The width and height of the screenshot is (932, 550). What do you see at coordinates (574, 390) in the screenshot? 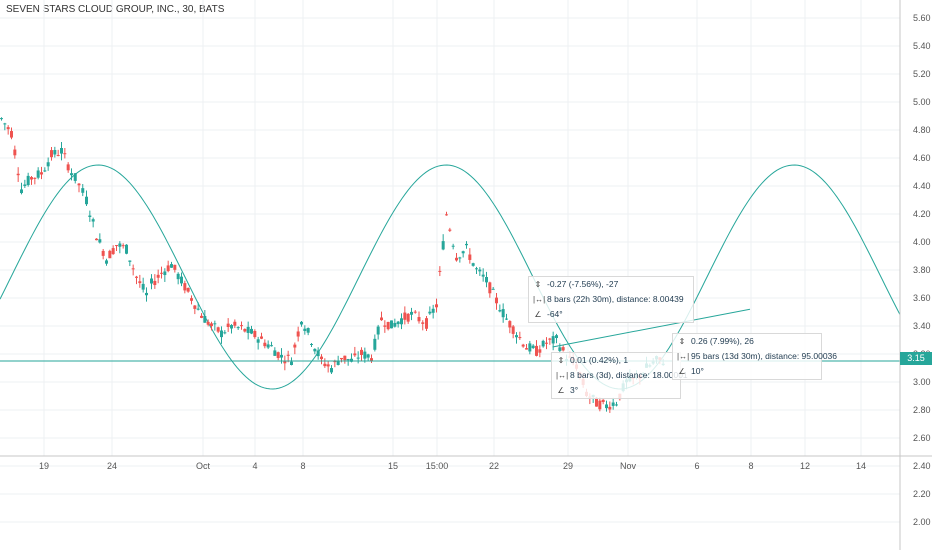
I see `measure-angle-text: 3°` at bounding box center [574, 390].